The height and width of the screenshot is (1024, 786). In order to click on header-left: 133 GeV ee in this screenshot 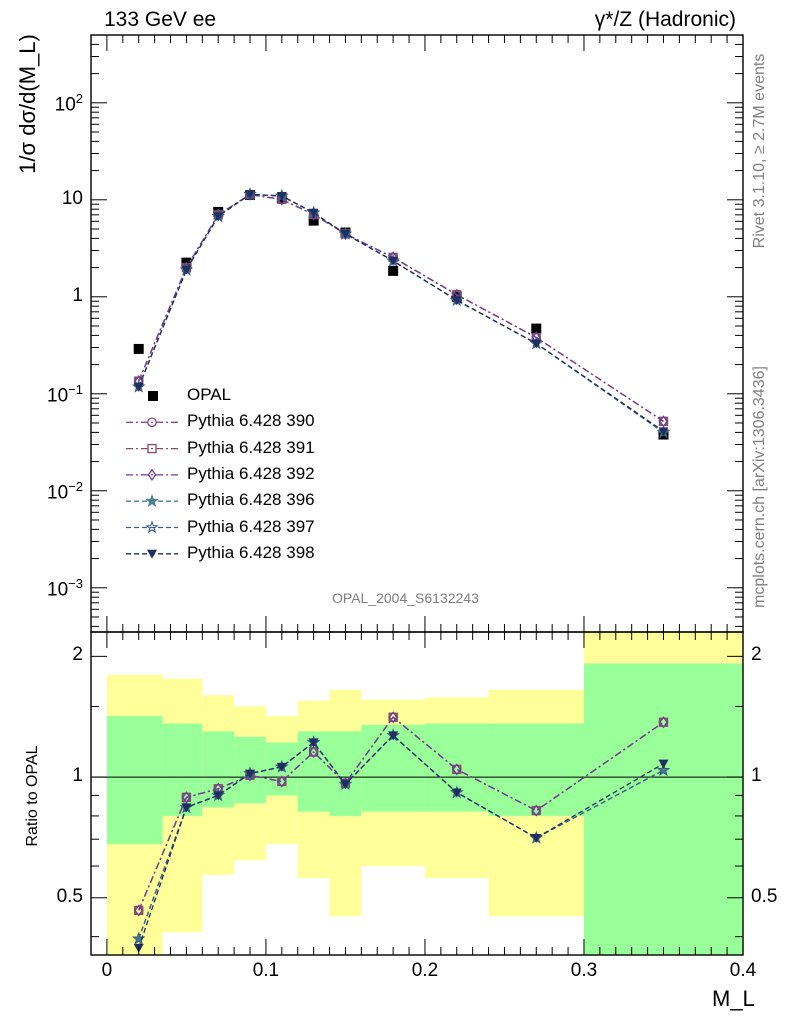, I will do `click(160, 19)`.